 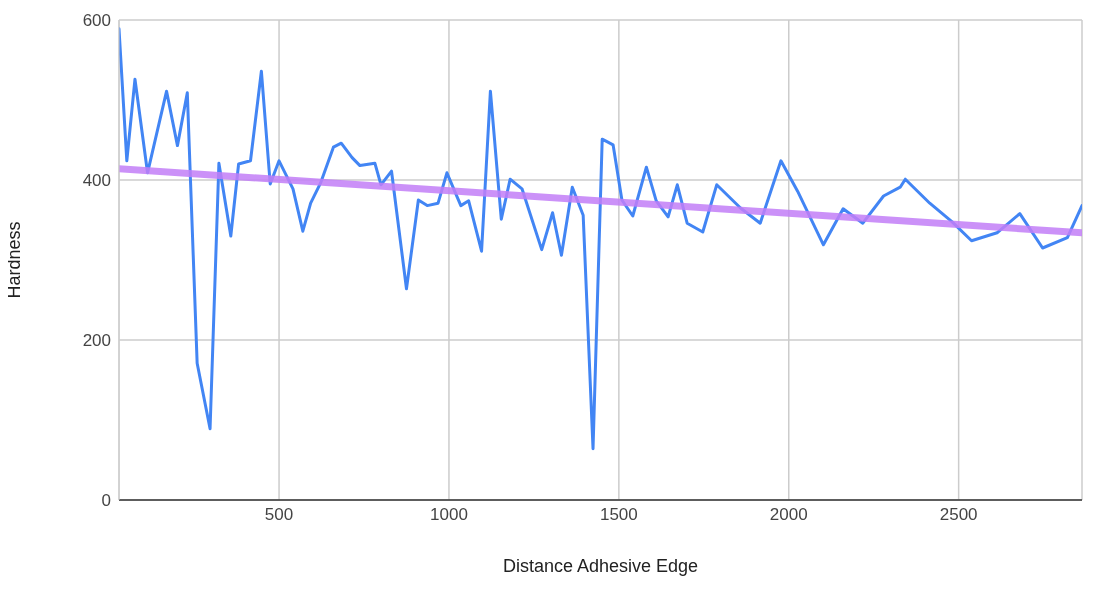 I want to click on x-tick-label: 1500, so click(x=618, y=515).